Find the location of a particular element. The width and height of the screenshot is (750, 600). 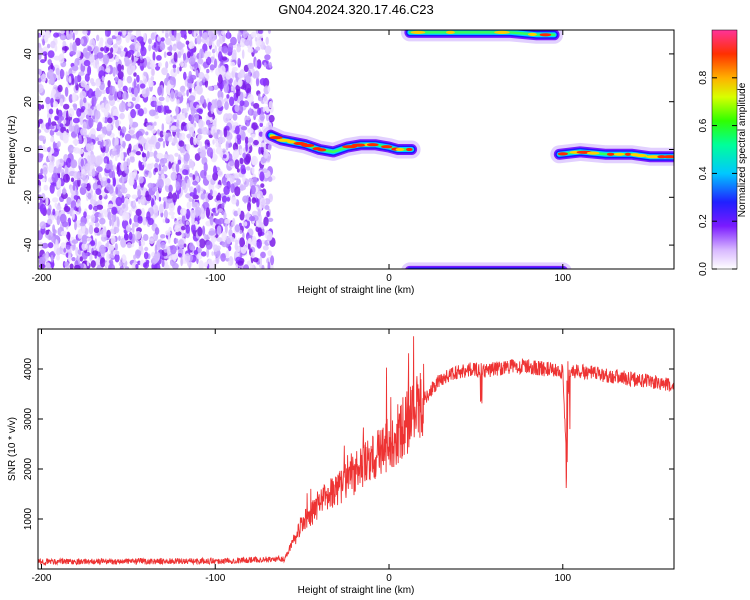

snr-ytick-label: 1000 is located at coordinates (28, 518).